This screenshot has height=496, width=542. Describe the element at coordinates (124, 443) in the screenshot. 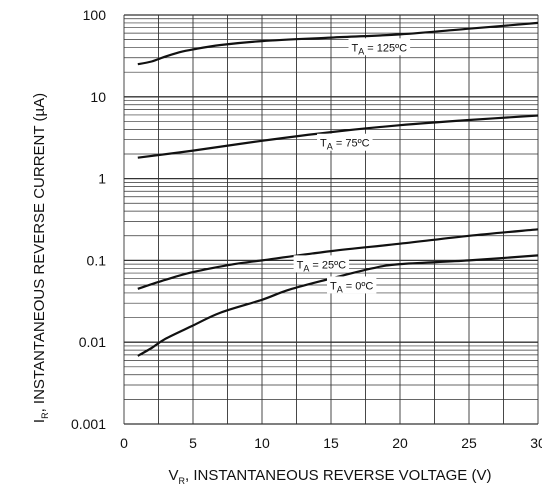

I see `x-tick-label: 0` at that location.